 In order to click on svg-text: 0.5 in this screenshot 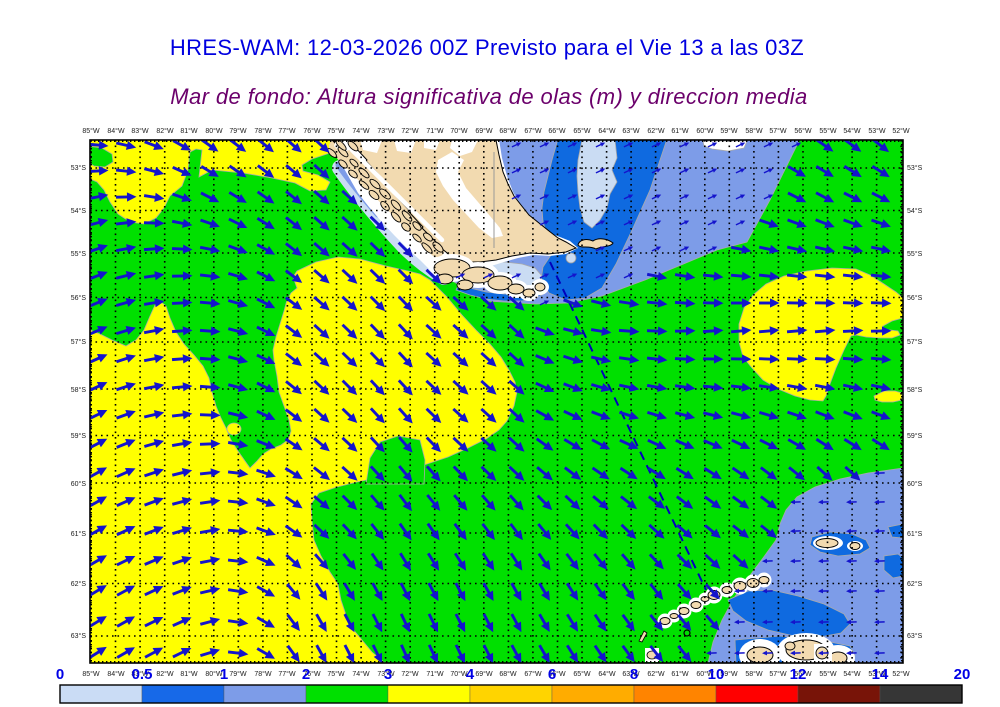, I will do `click(142, 674)`.